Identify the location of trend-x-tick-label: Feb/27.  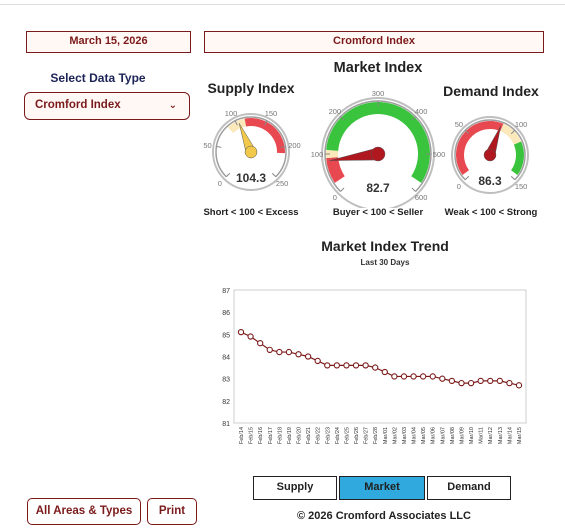
(367, 435).